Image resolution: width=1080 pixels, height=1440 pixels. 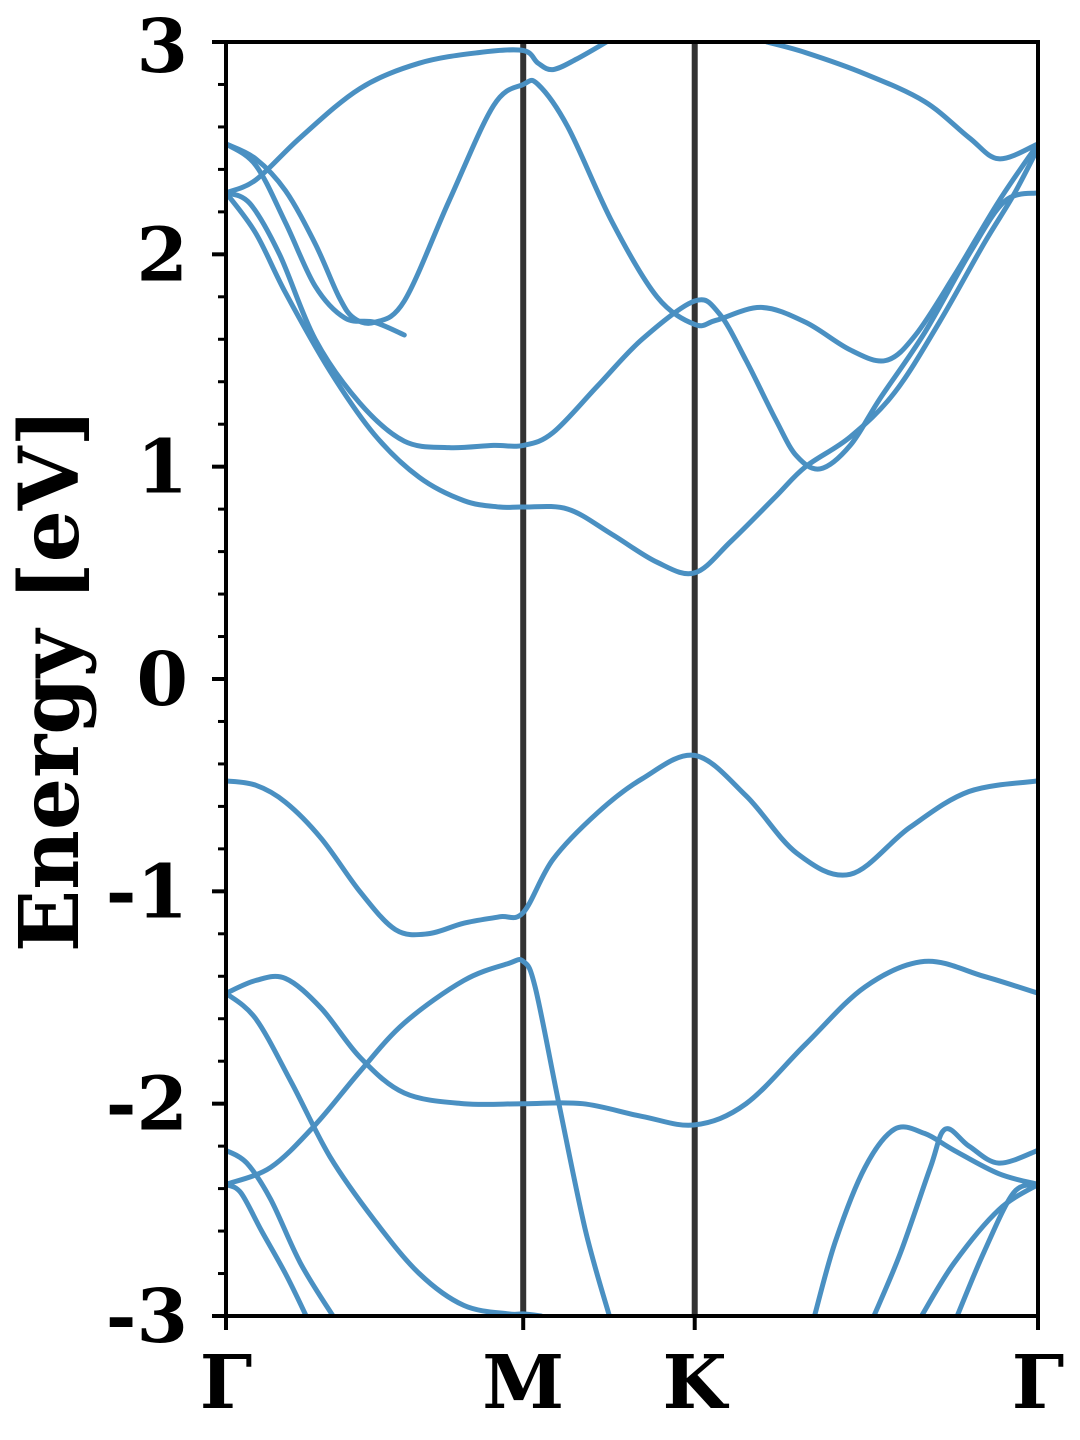 What do you see at coordinates (696, 1383) in the screenshot?
I see `x-tick-label: K` at bounding box center [696, 1383].